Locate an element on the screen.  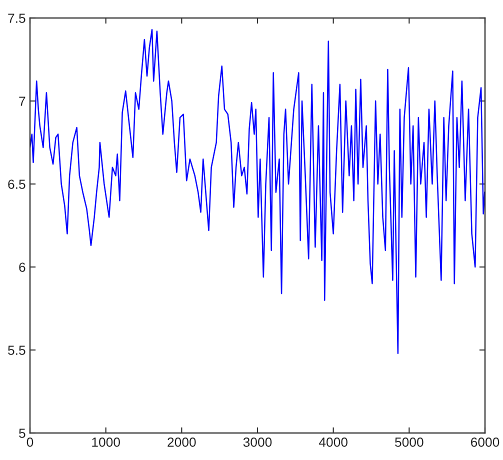
y-tick-label: 5 is located at coordinates (22, 433).